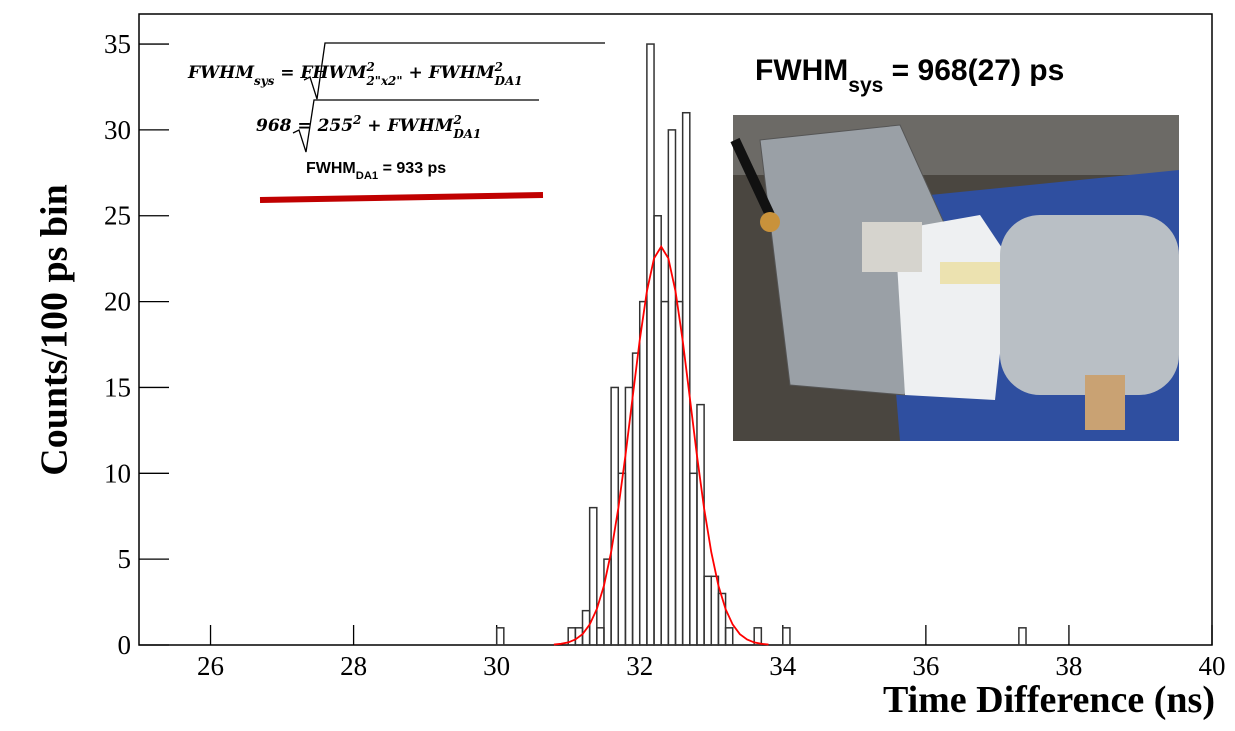  What do you see at coordinates (865, 85) in the screenshot?
I see `chart-title-part: sys` at bounding box center [865, 85].